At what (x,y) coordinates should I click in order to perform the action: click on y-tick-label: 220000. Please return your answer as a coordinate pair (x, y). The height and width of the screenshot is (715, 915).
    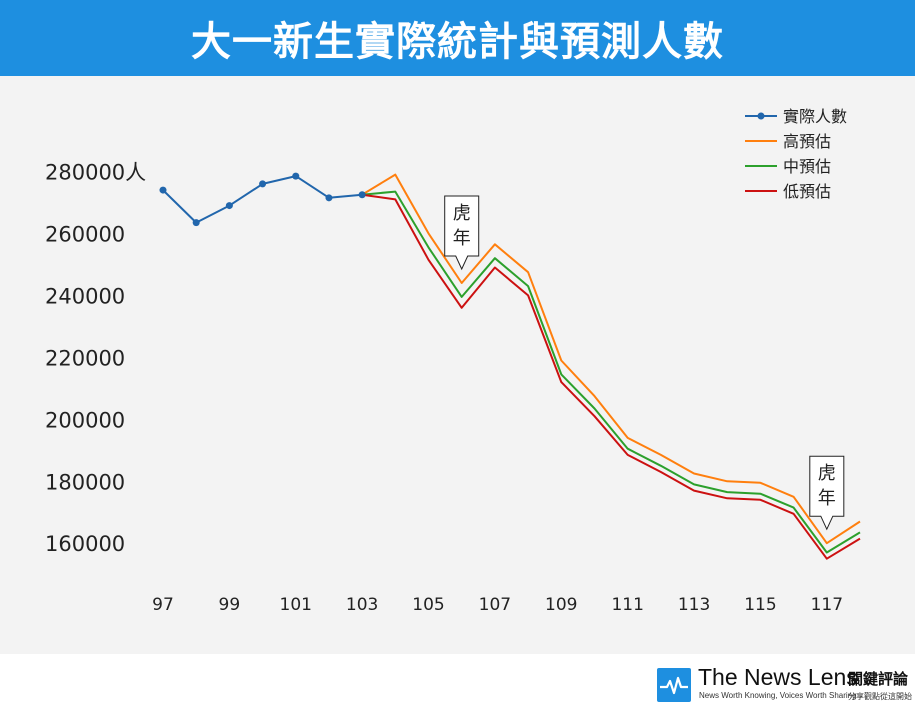
    Looking at the image, I should click on (85, 358).